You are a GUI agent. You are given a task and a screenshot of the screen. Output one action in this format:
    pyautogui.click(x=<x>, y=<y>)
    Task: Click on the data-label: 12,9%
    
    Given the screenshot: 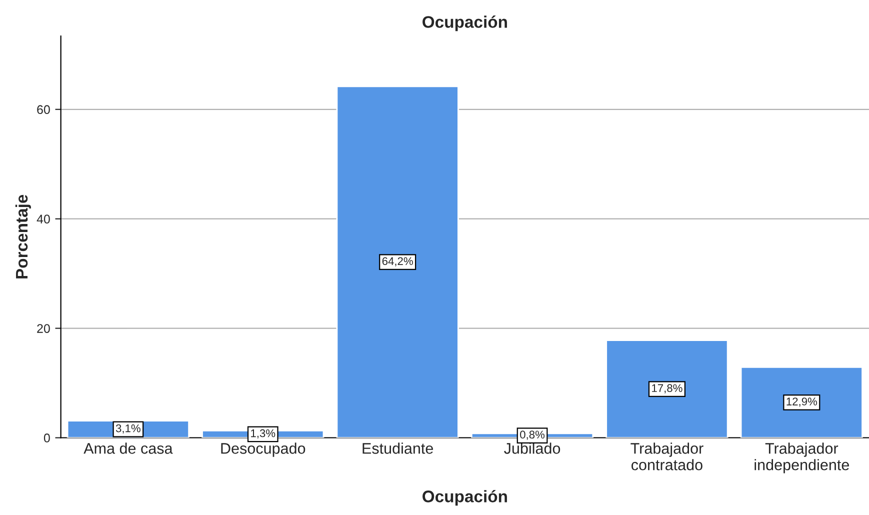 What is the action you would take?
    pyautogui.click(x=802, y=402)
    